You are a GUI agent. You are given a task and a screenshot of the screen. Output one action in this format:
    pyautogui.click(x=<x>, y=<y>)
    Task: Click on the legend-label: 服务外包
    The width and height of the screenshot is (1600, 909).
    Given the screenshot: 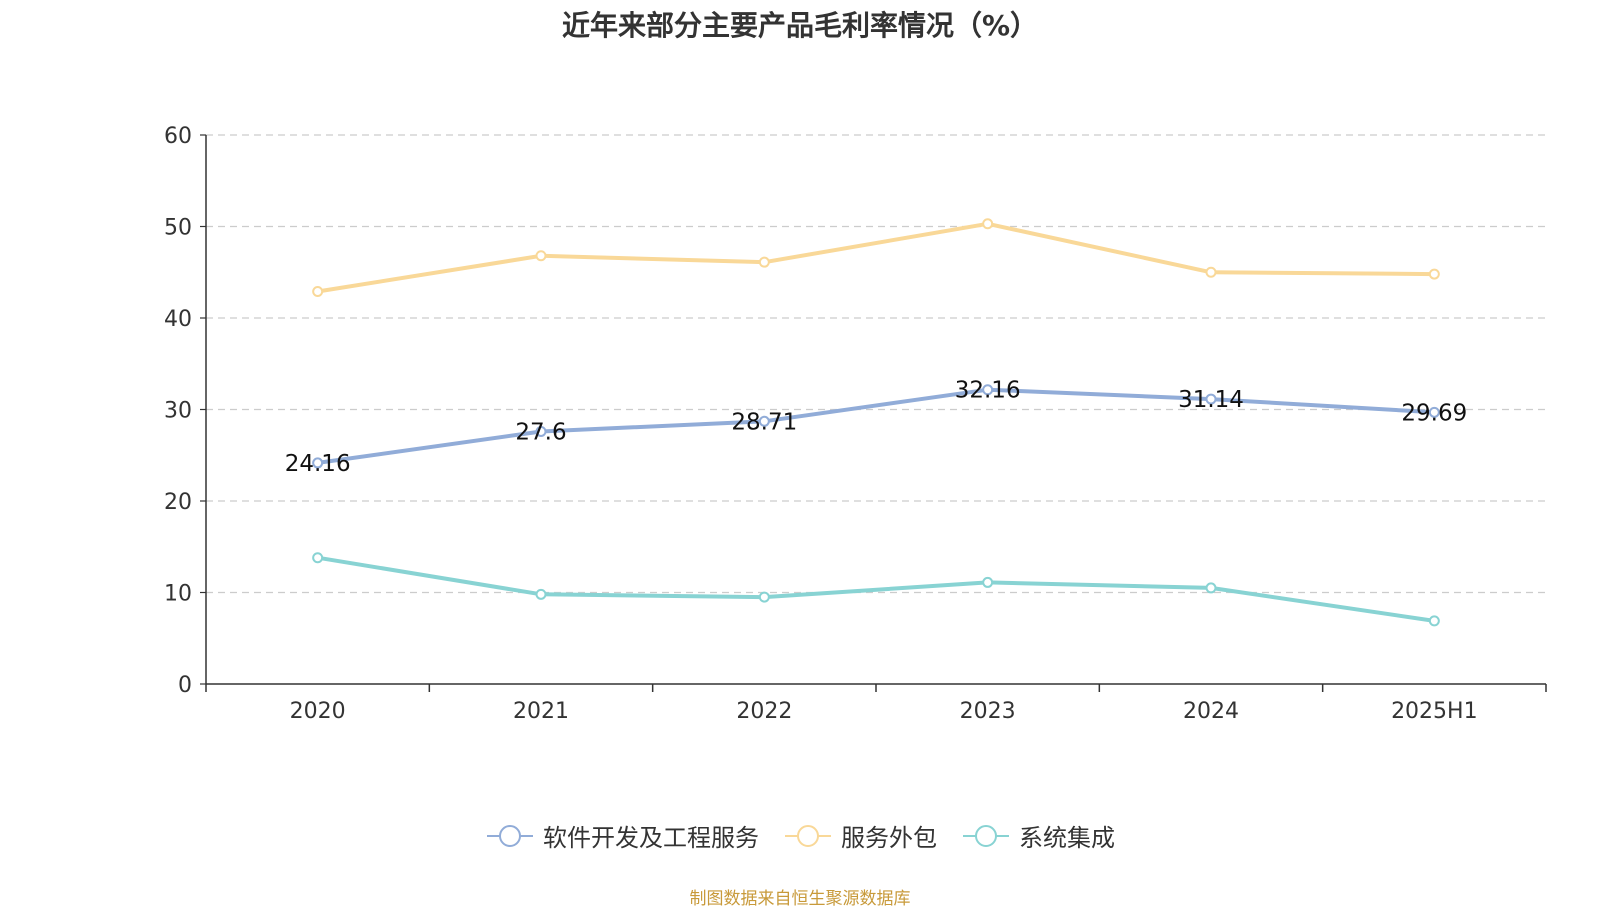 What is the action you would take?
    pyautogui.click(x=889, y=838)
    